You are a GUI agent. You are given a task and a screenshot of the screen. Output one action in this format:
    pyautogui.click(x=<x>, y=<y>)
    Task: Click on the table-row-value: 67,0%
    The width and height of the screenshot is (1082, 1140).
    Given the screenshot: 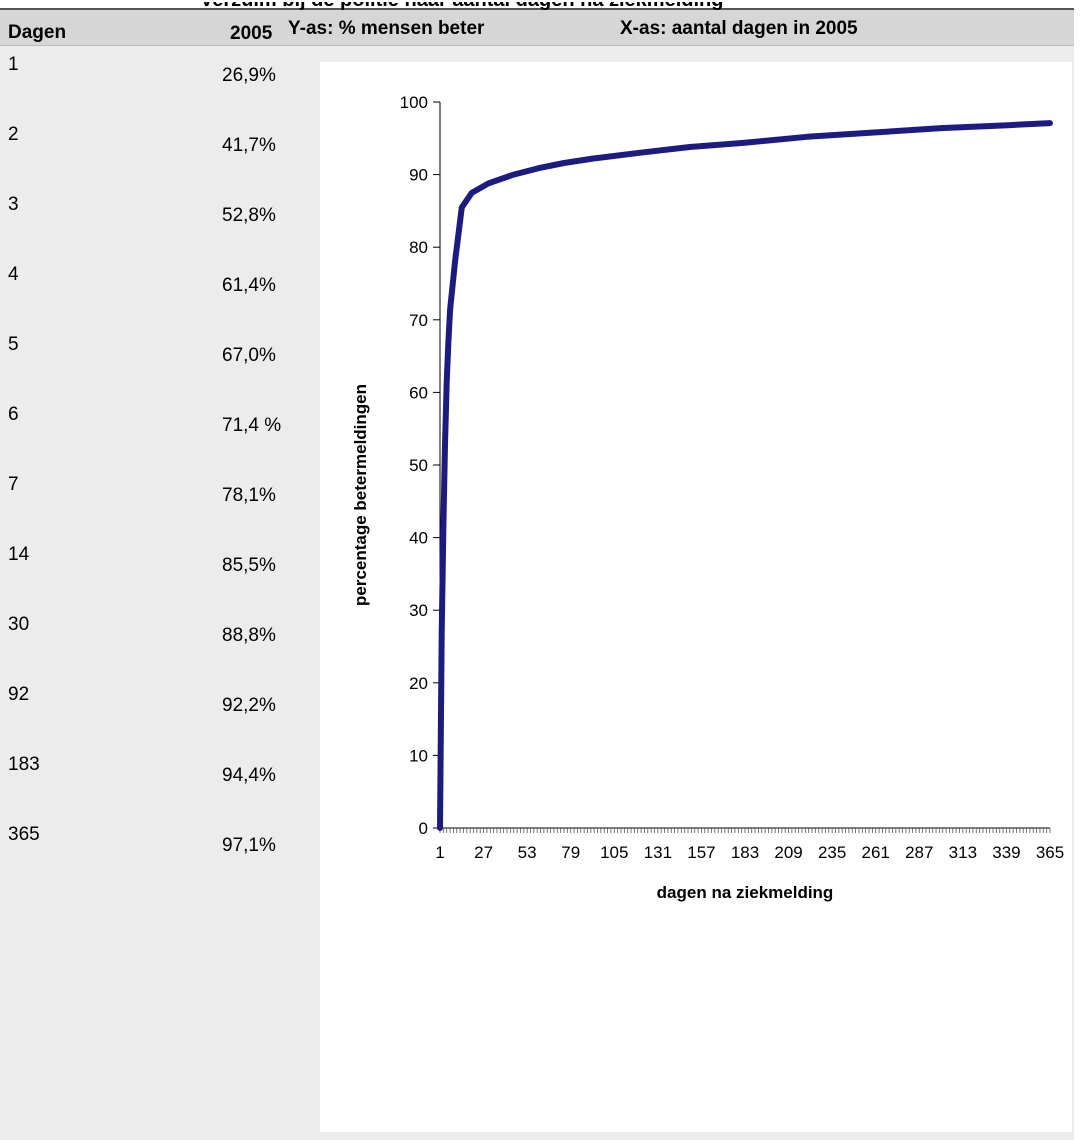 What is the action you would take?
    pyautogui.click(x=249, y=355)
    